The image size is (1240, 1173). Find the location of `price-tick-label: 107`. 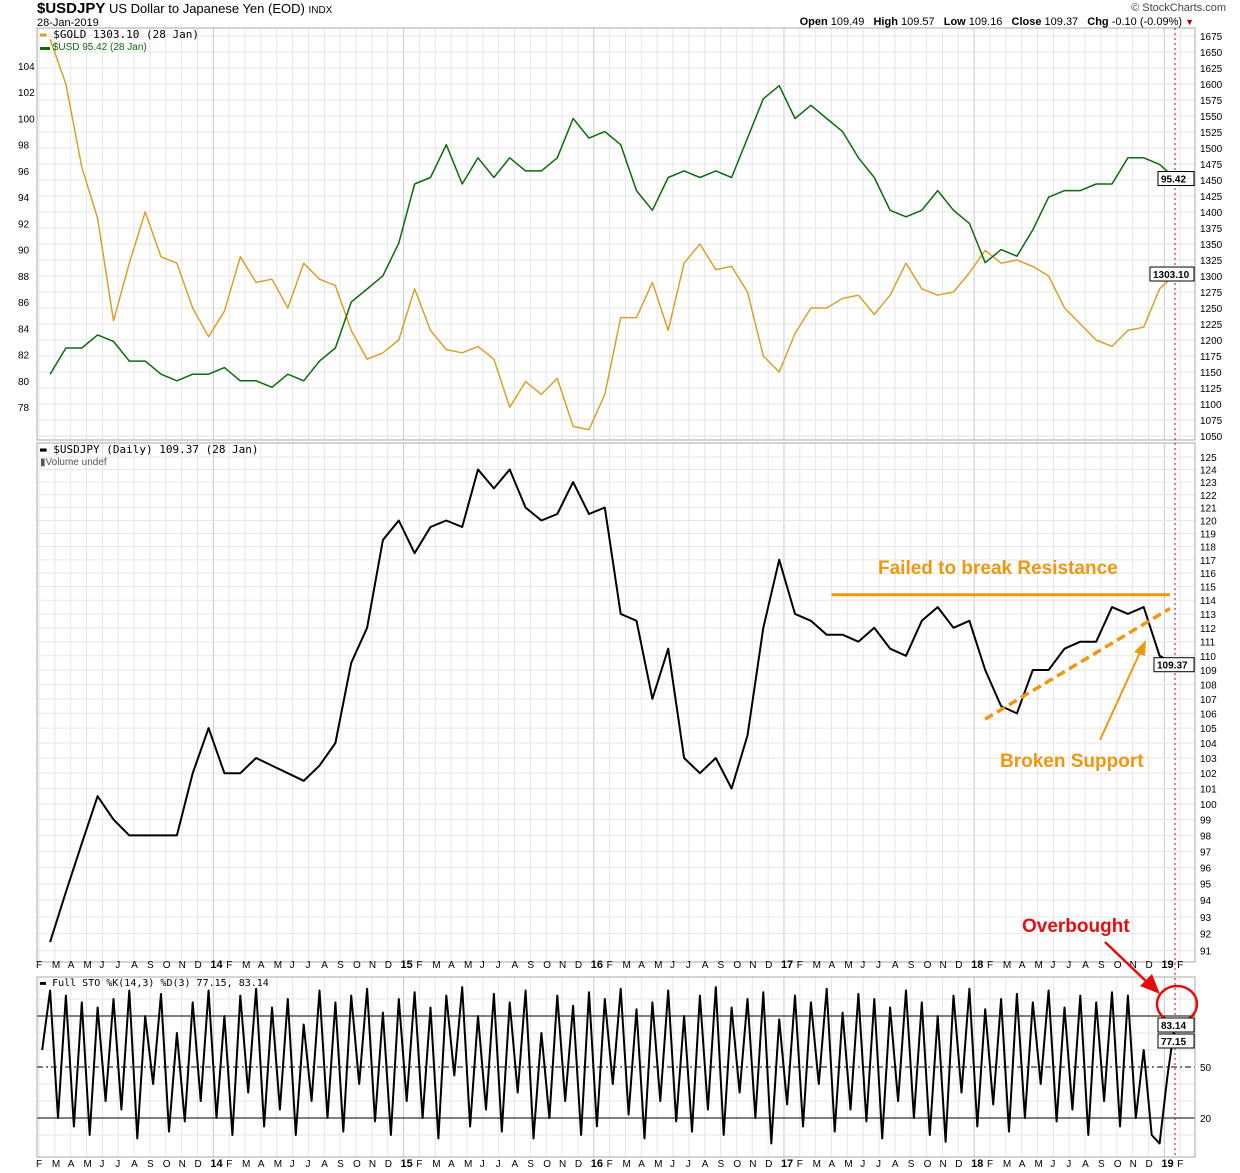

price-tick-label: 107 is located at coordinates (1208, 700).